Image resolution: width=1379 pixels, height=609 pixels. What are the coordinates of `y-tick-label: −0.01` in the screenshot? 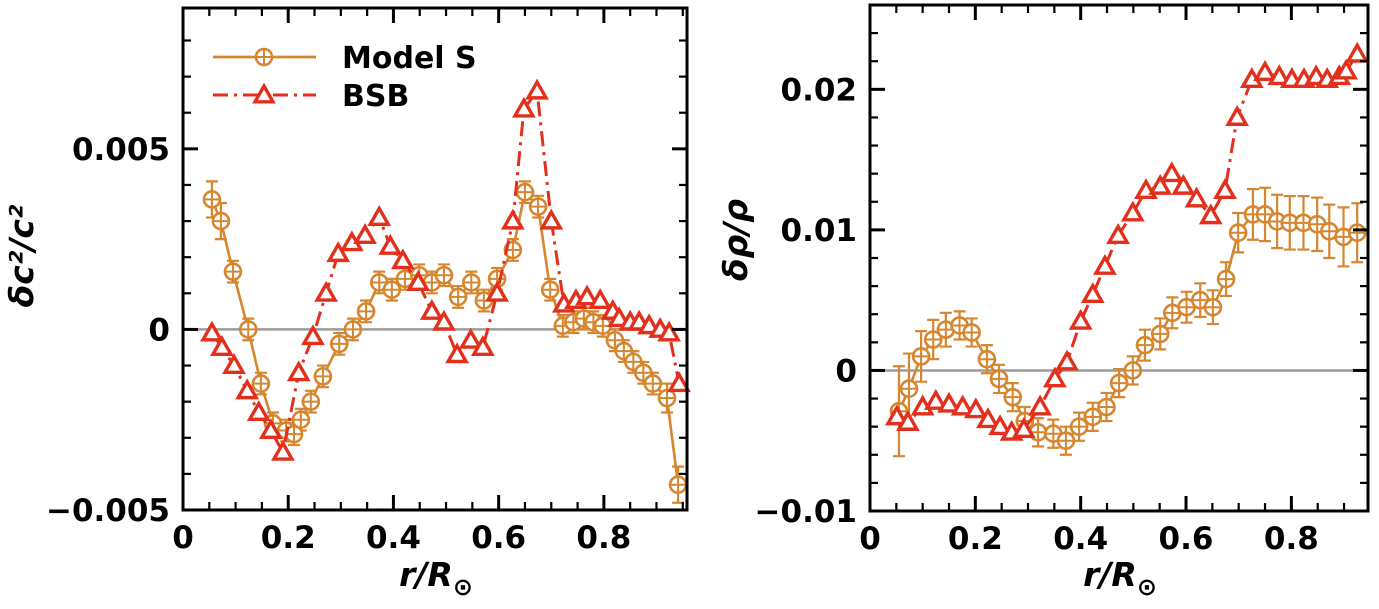 It's located at (806, 512).